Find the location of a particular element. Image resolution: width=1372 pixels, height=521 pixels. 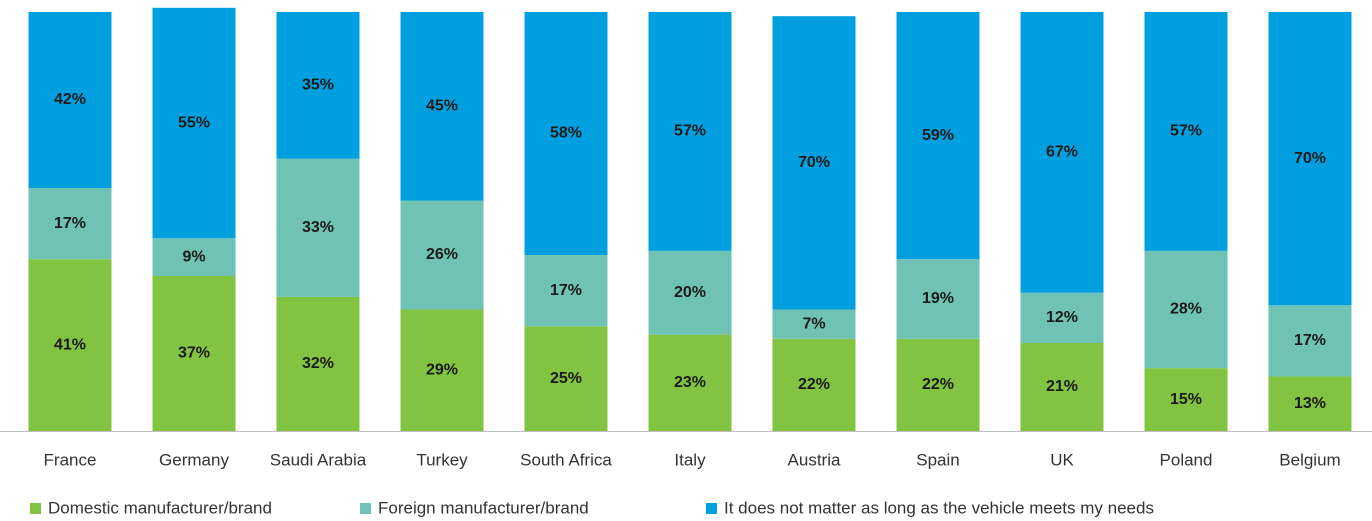

value-label: 9% is located at coordinates (193, 256).